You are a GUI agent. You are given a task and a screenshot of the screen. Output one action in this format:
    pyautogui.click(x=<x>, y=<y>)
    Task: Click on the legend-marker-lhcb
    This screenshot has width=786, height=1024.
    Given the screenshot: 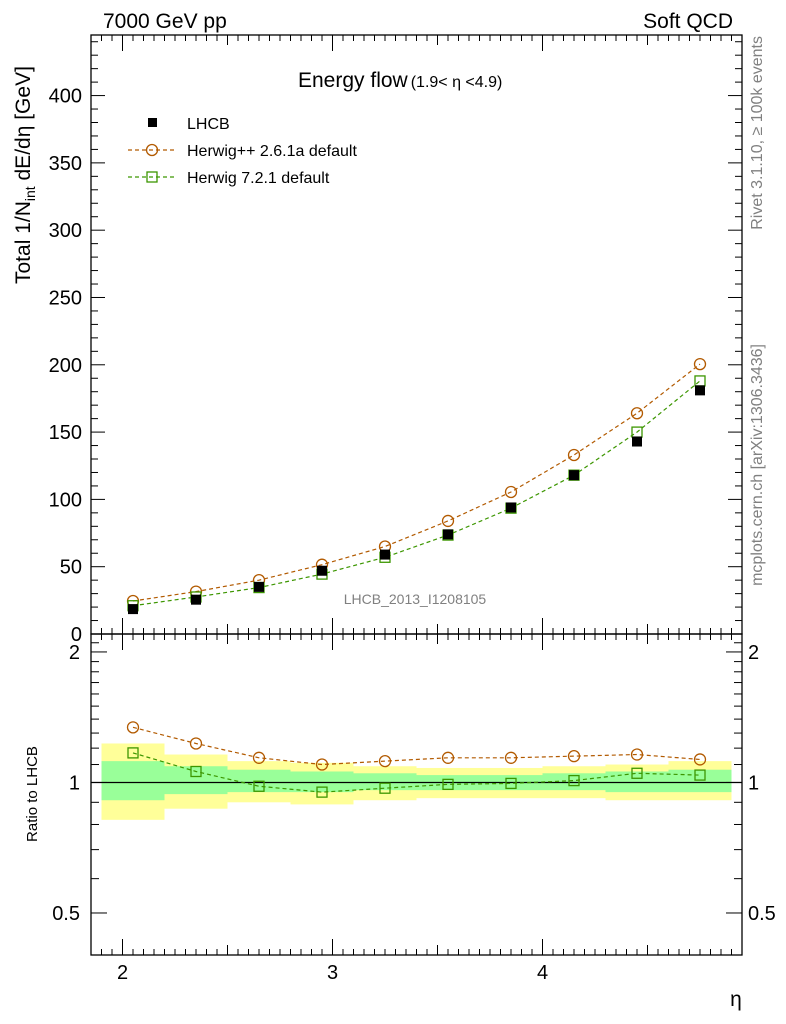 What is the action you would take?
    pyautogui.click(x=152, y=122)
    